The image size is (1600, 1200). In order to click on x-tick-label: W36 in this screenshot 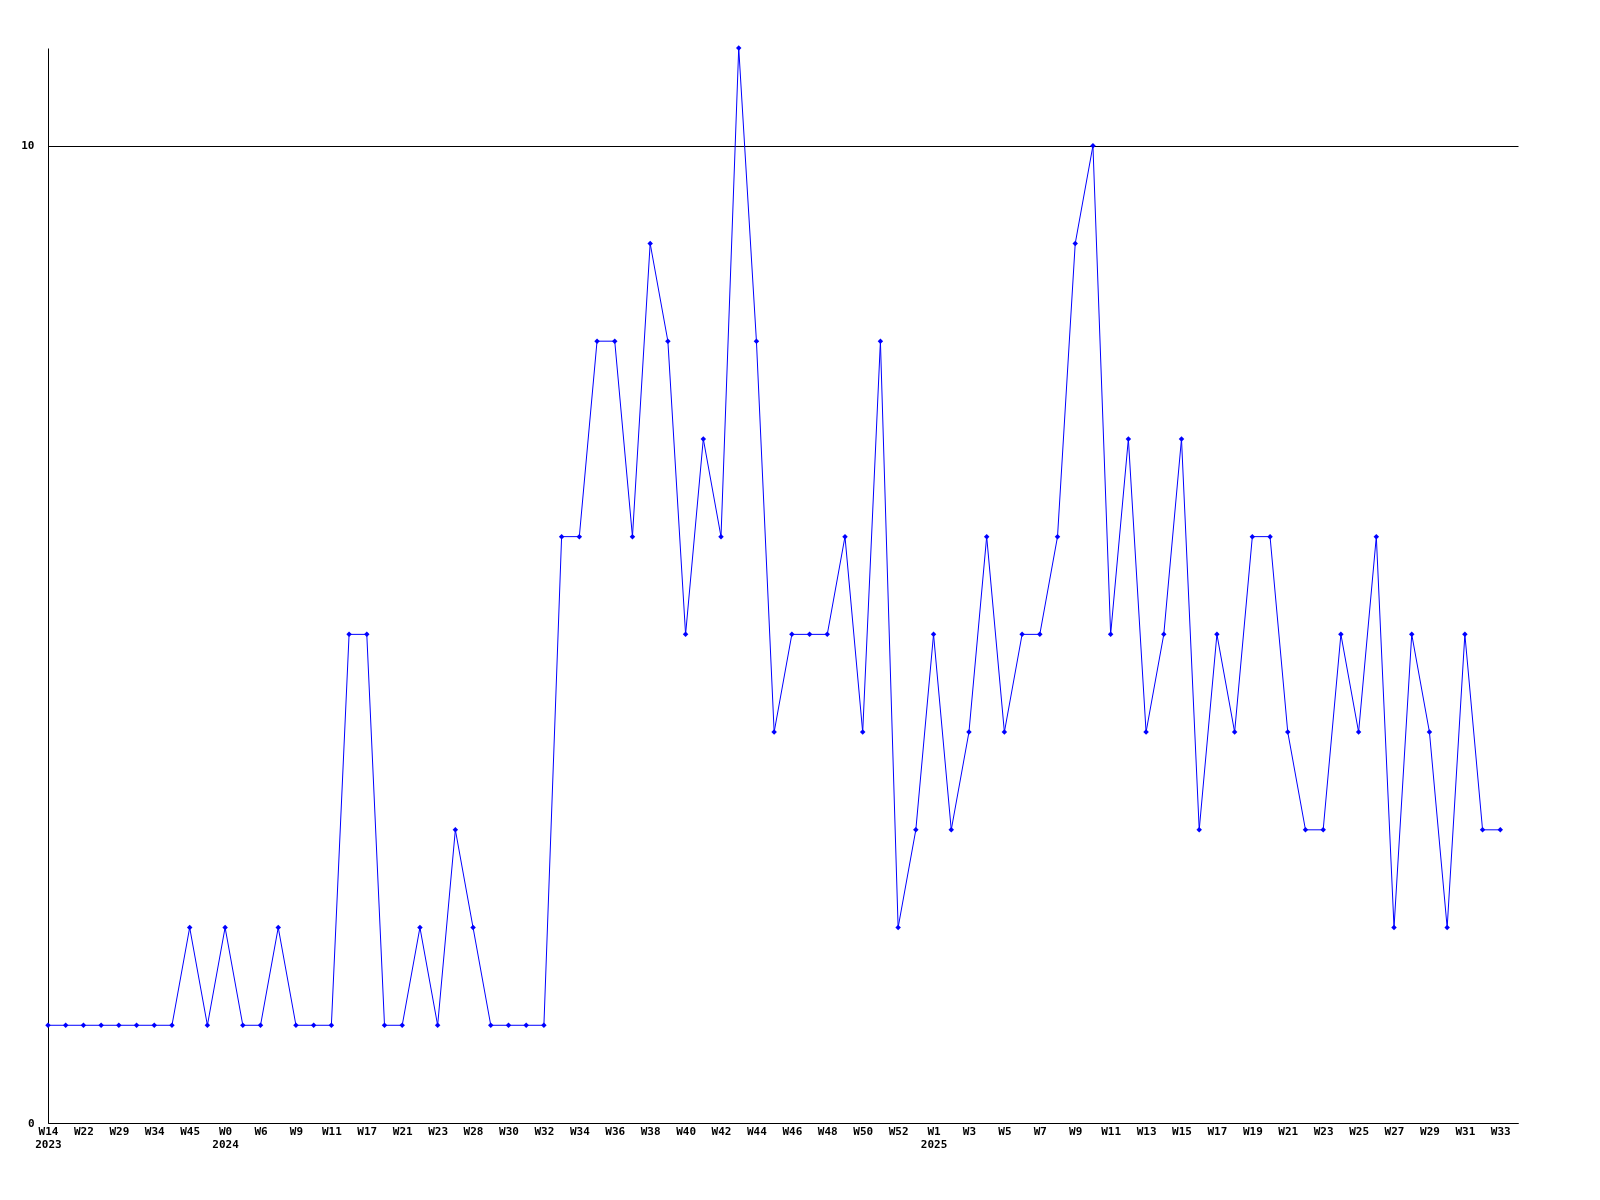, I will do `click(615, 1131)`.